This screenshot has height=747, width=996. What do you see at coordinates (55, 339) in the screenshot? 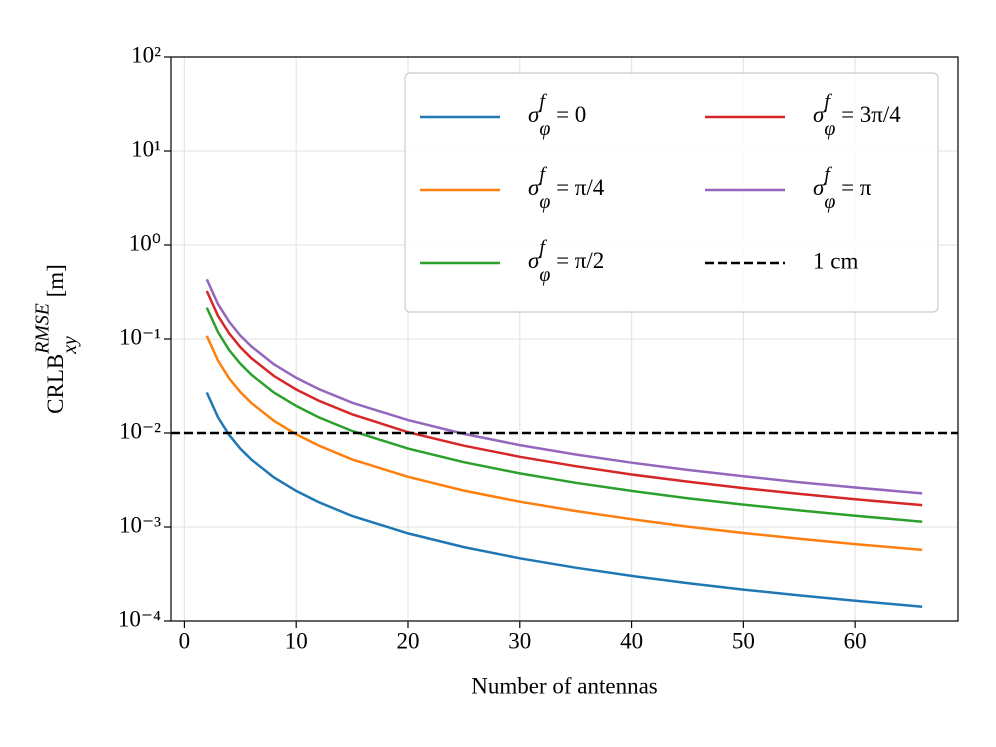
I see `y-axis-label: CRLBRMSE xy [m]` at bounding box center [55, 339].